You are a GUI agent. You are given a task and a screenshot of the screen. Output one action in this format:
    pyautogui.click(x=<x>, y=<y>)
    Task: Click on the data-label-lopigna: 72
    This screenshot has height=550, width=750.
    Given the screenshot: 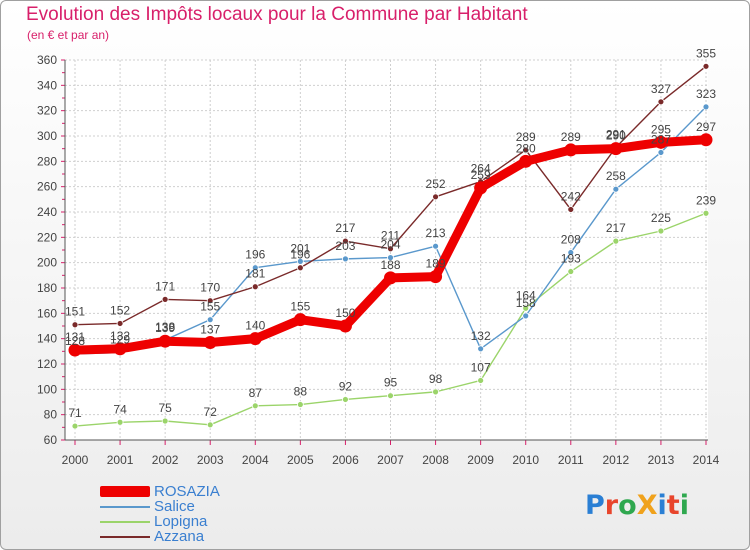 What is the action you would take?
    pyautogui.click(x=211, y=412)
    